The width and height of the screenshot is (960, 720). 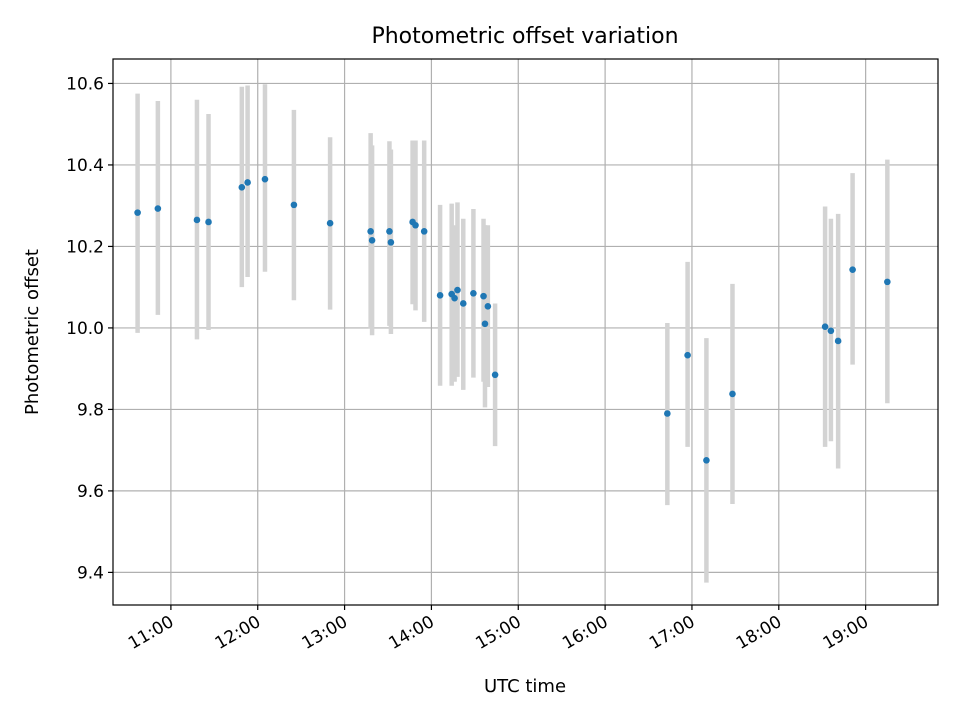 What do you see at coordinates (90, 410) in the screenshot?
I see `y-tick-label: 9.8` at bounding box center [90, 410].